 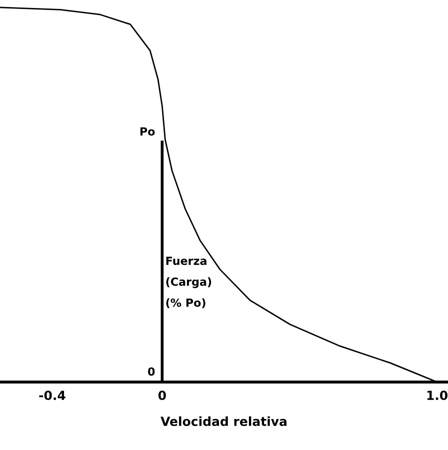 I want to click on x-tick-label: -0.4, so click(x=52, y=395).